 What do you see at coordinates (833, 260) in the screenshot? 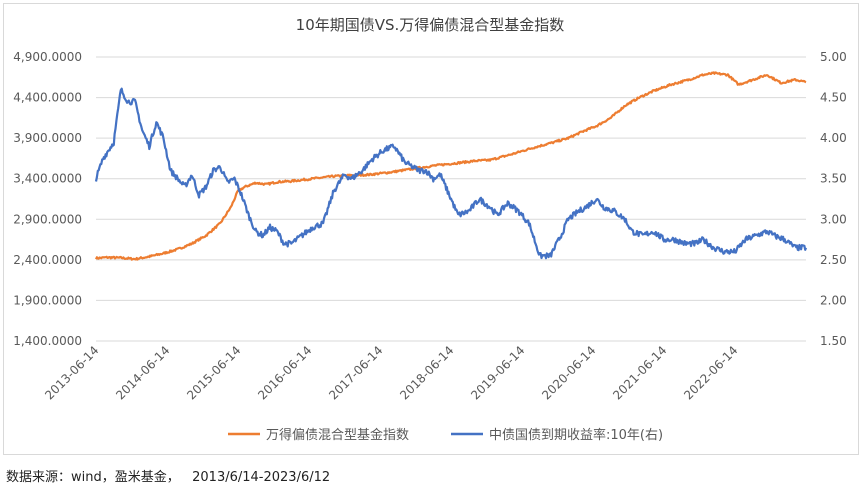
I see `right-tick-label: 2.50` at bounding box center [833, 260].